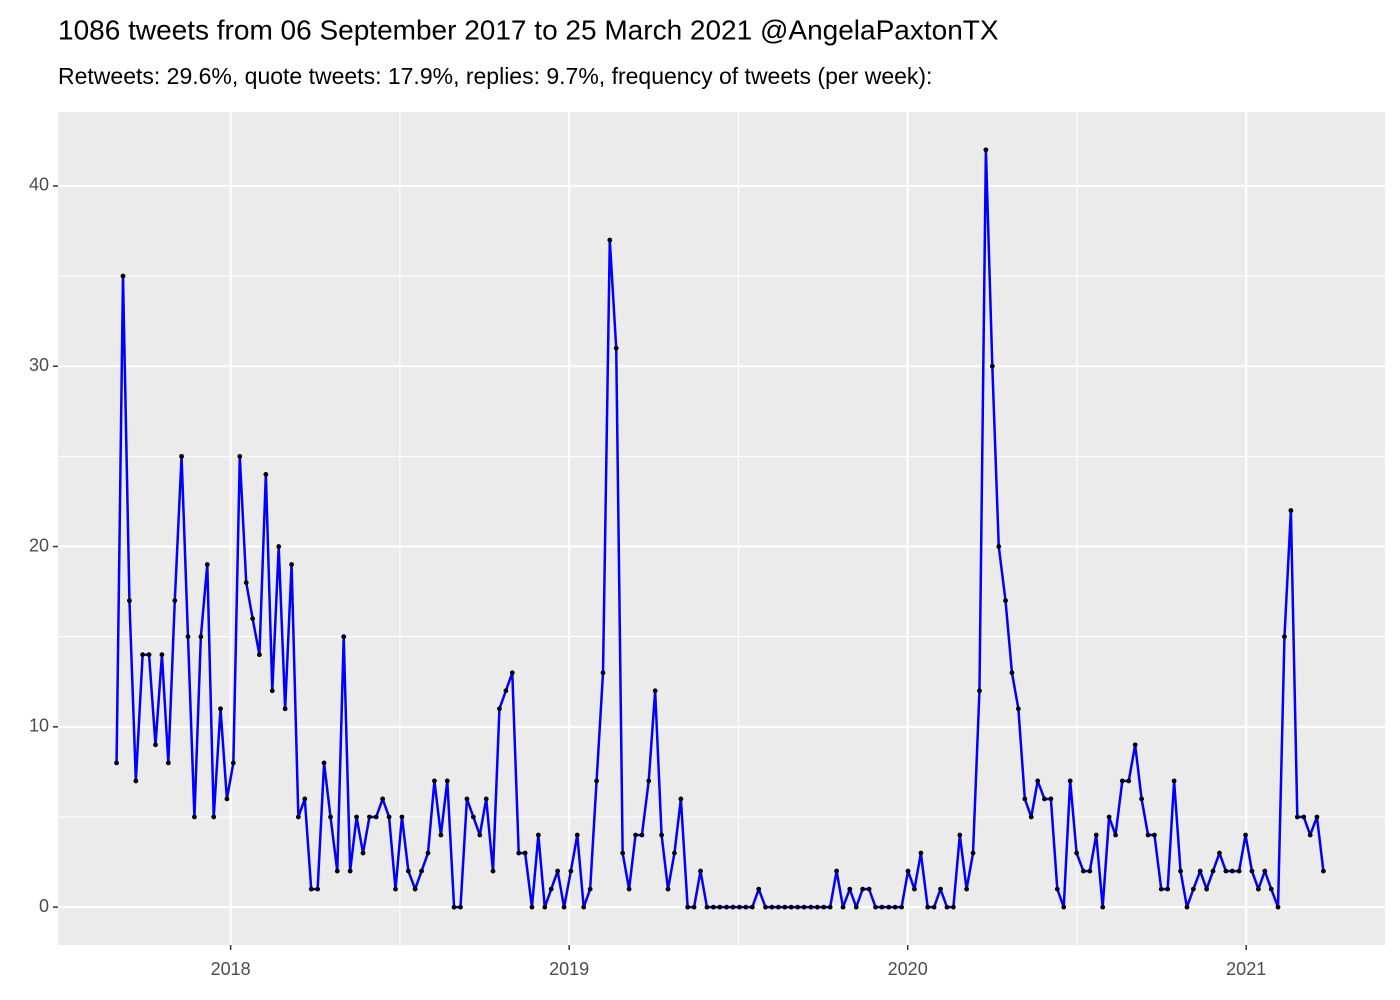 The height and width of the screenshot is (1000, 1400). What do you see at coordinates (39, 365) in the screenshot?
I see `y-tick-label: 30` at bounding box center [39, 365].